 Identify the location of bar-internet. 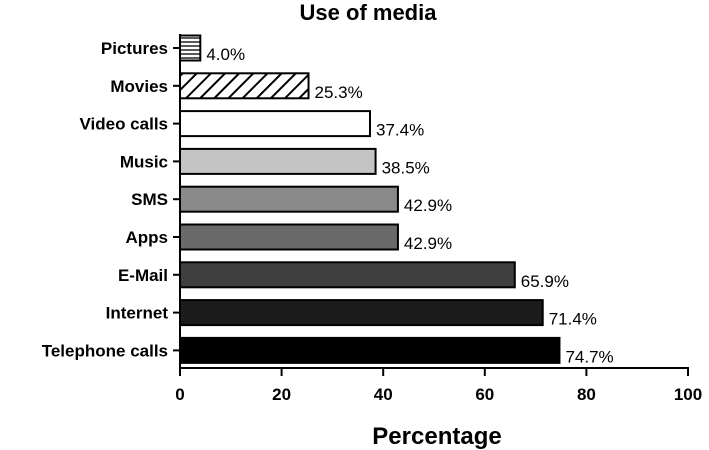
(361, 313).